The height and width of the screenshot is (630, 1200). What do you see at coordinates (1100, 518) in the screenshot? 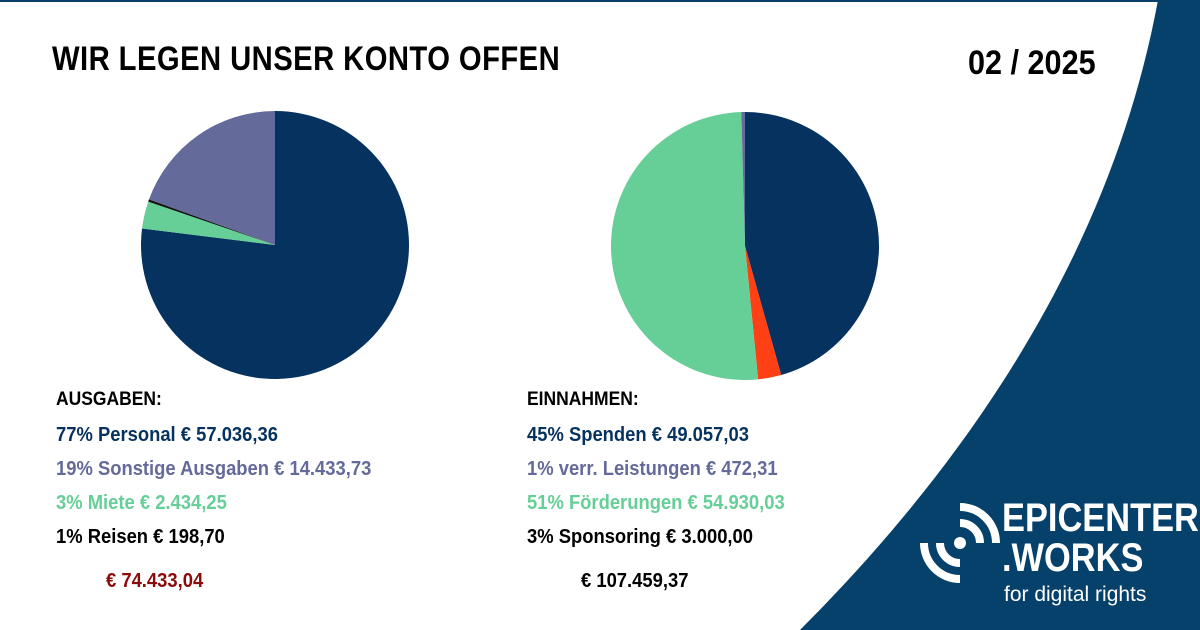
I see `logo-line-1: EPICENTER` at bounding box center [1100, 518].